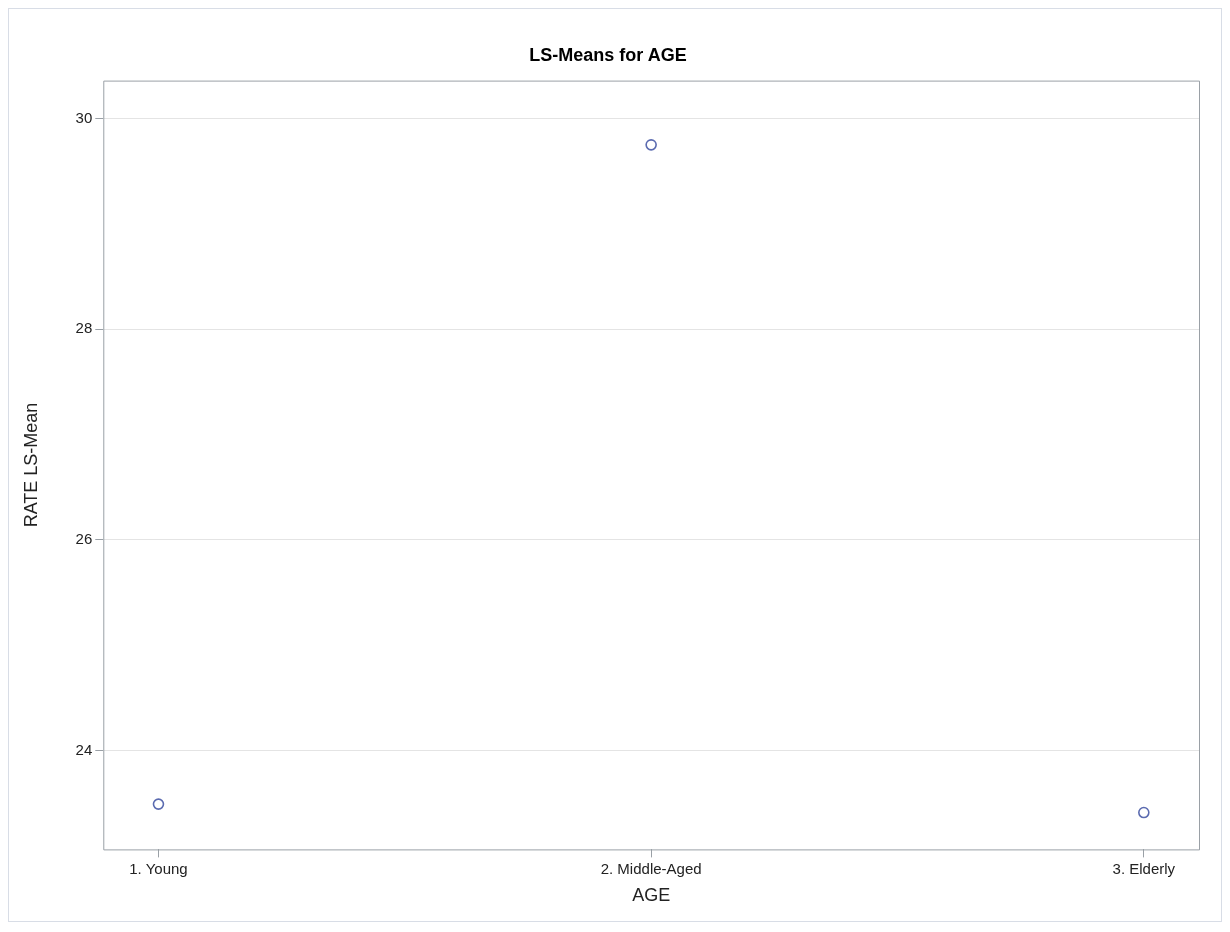 This screenshot has height=932, width=1230. I want to click on x-axis-title: AGE, so click(651, 895).